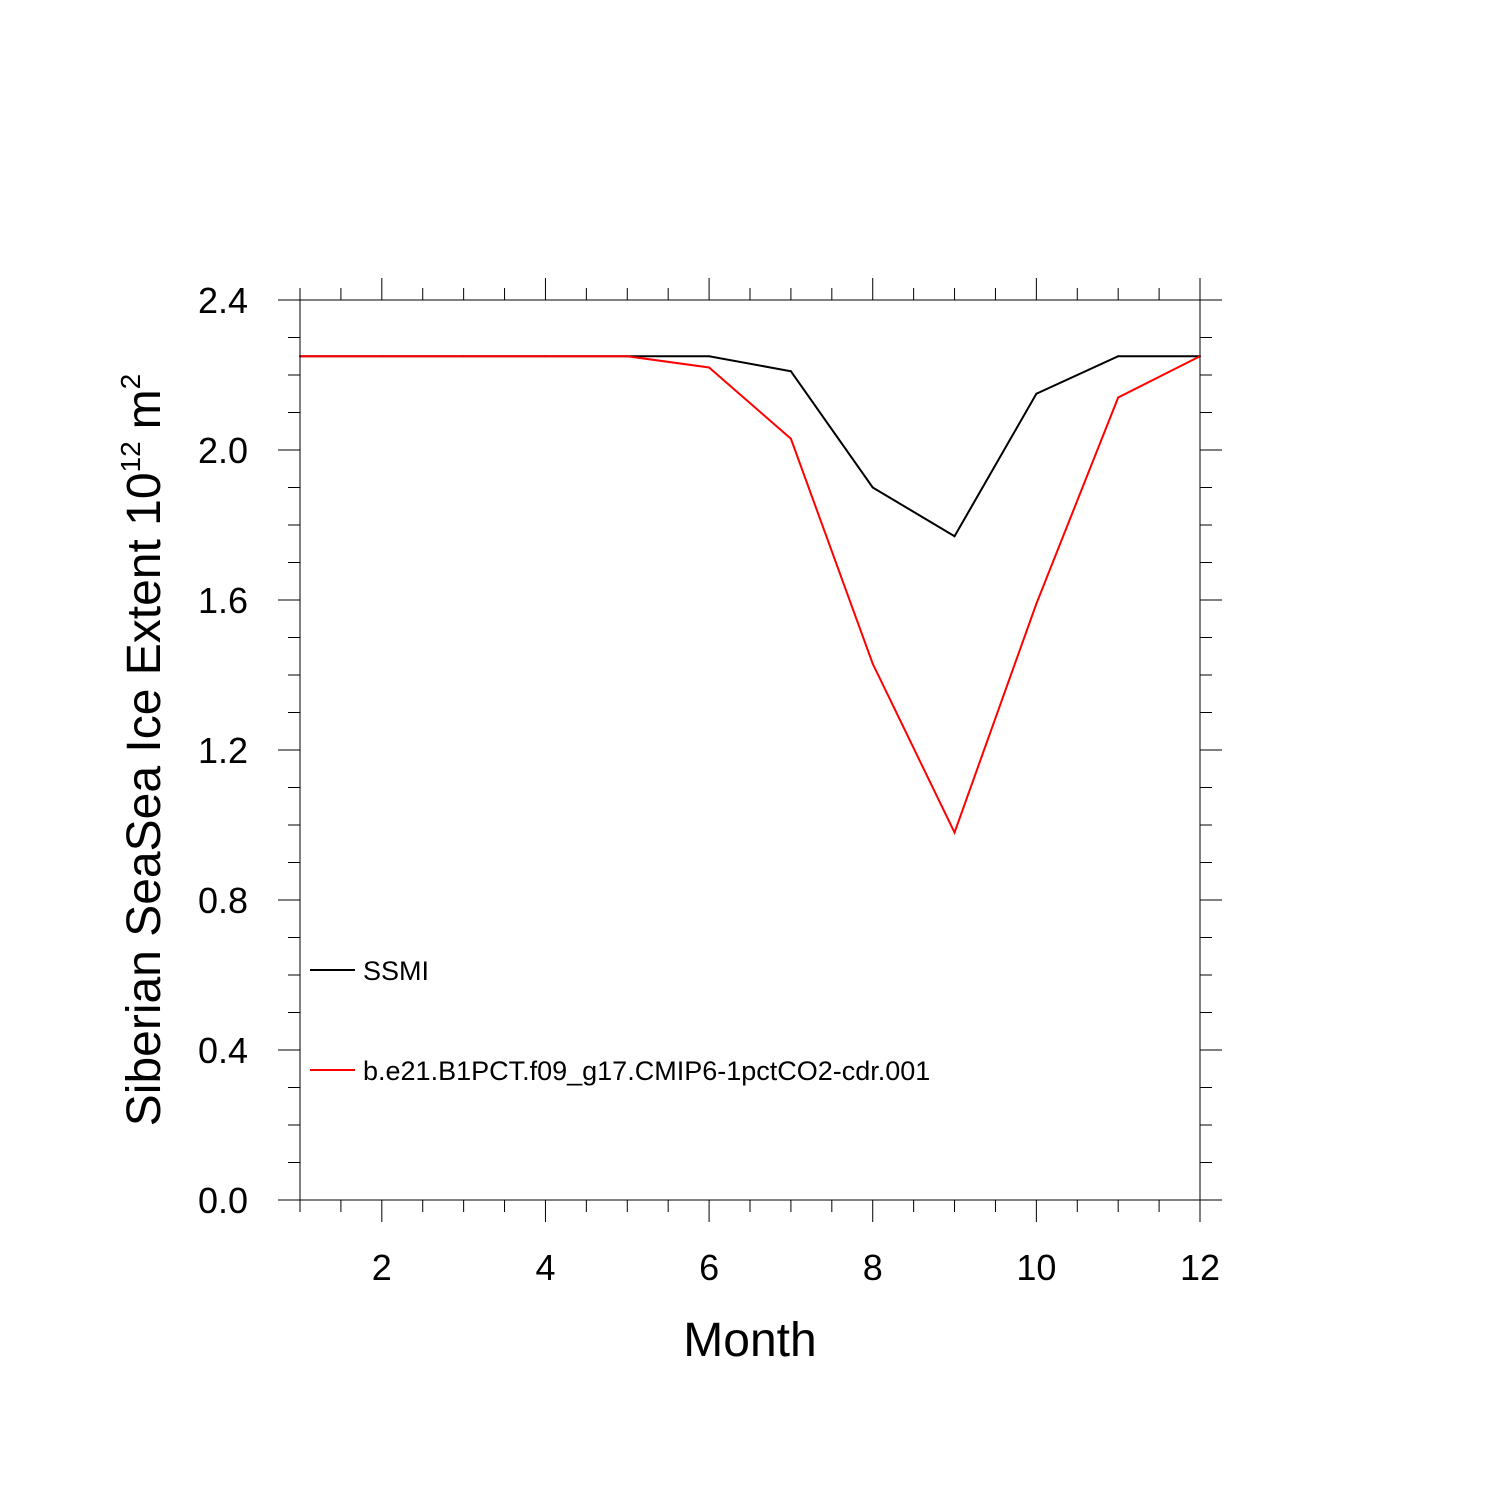  What do you see at coordinates (144, 799) in the screenshot?
I see `y-axis-label-main: Siberian SeaSea Ice Extent 10` at bounding box center [144, 799].